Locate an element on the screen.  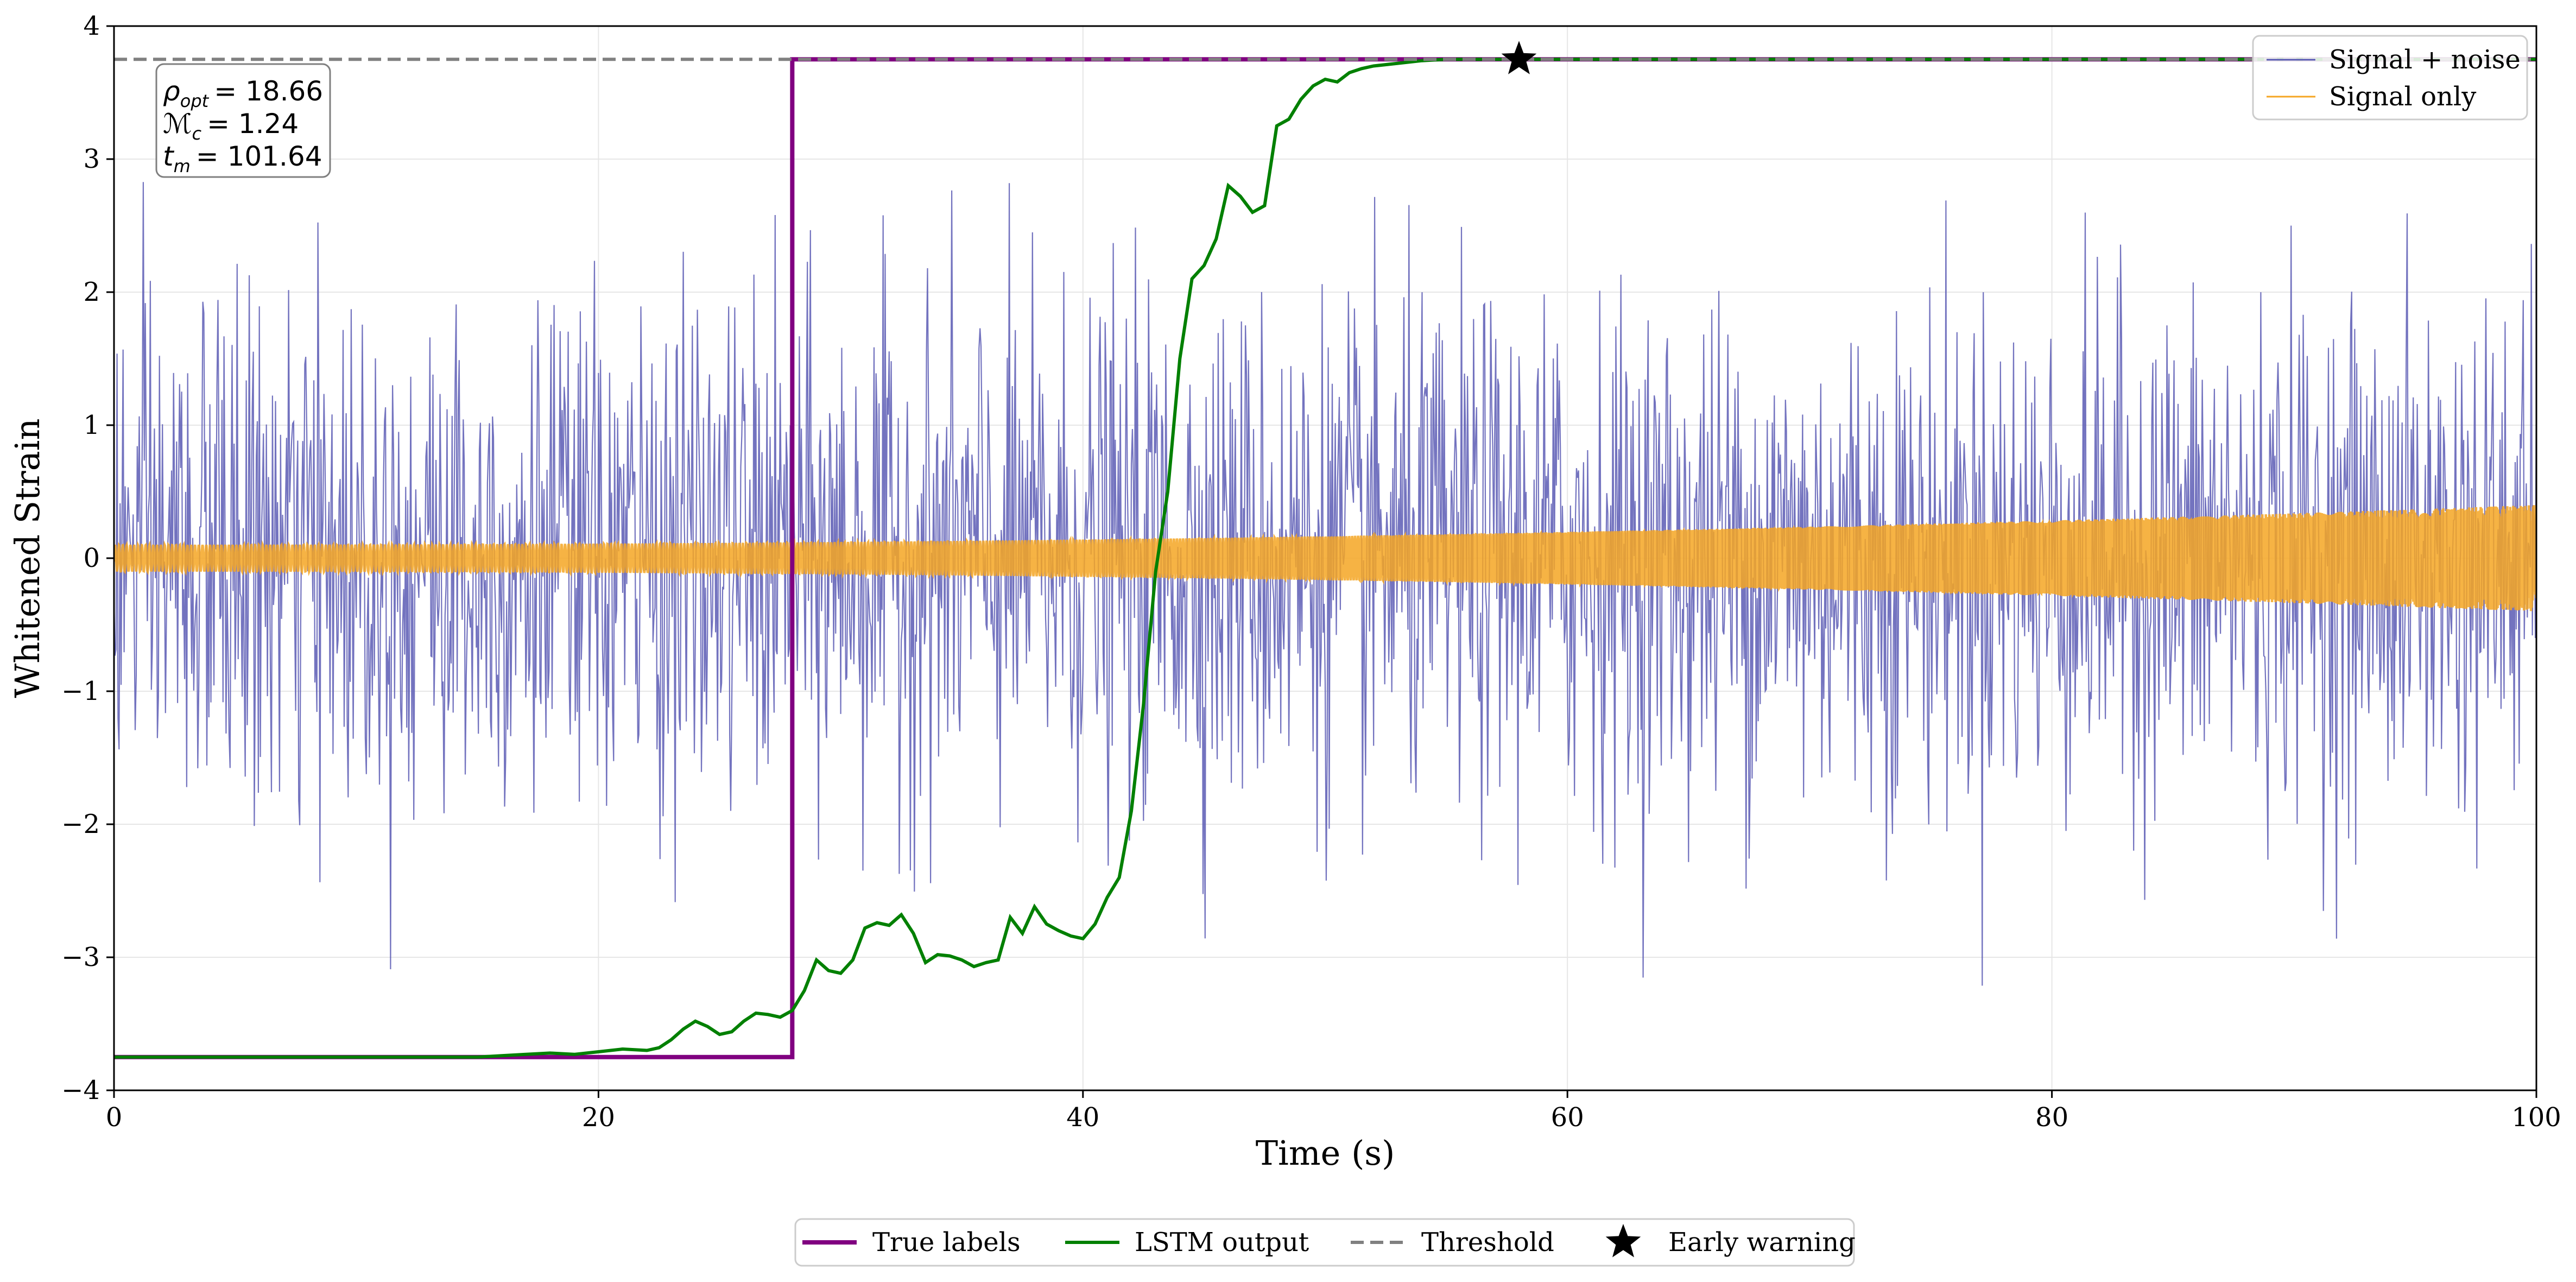
lower-legend-label-lstm-output: LSTM output is located at coordinates (1222, 1242).